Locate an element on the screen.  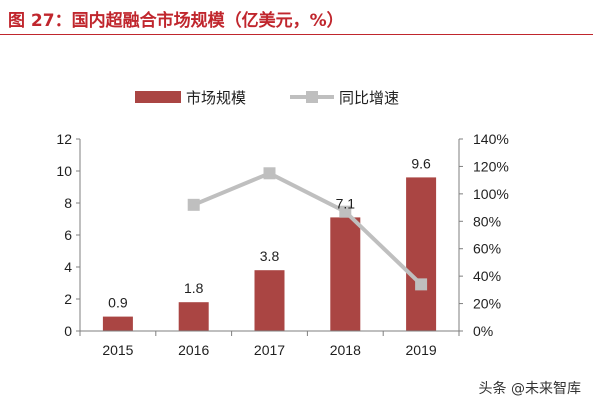
bar-data-label: 0.9 is located at coordinates (118, 303).